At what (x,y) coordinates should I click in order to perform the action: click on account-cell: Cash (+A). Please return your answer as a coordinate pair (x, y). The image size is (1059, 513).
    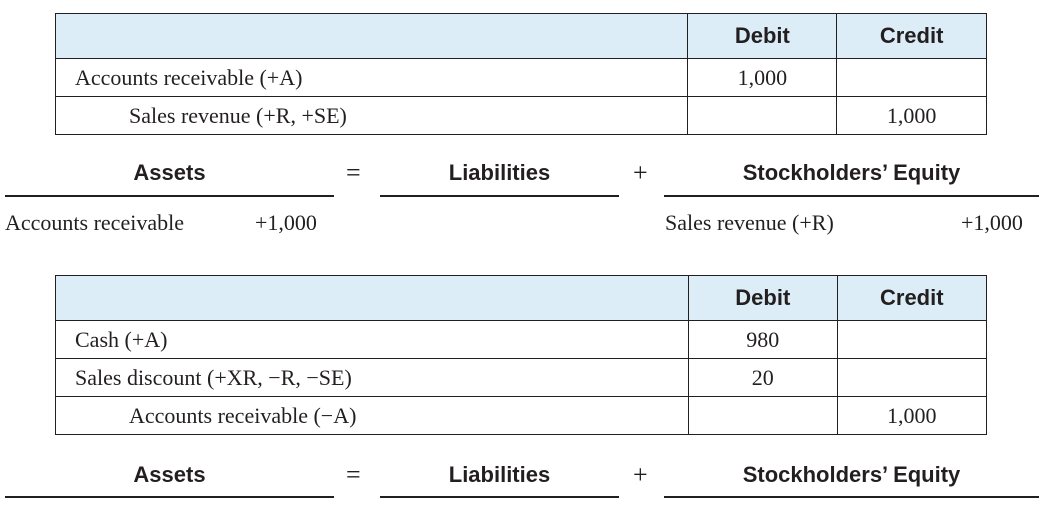
    Looking at the image, I should click on (372, 340).